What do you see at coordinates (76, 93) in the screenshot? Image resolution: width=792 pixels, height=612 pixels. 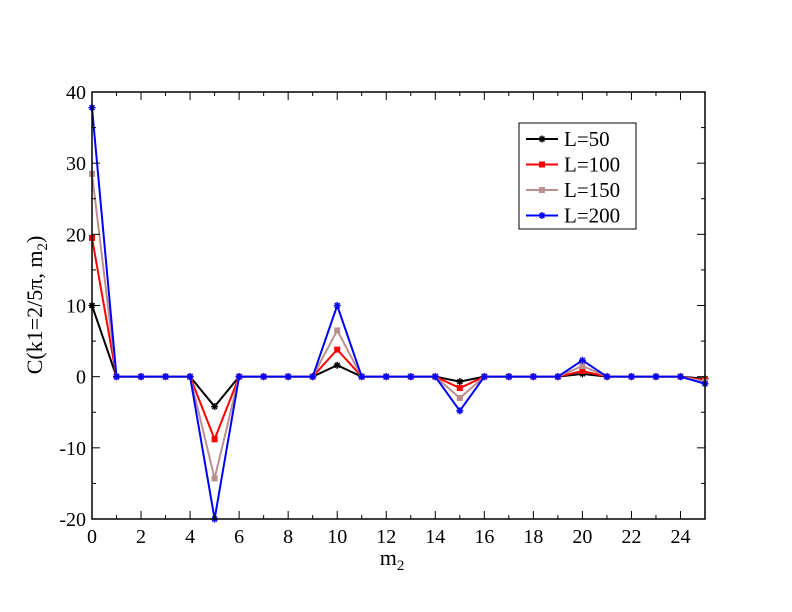 I see `y-tick-label: 40` at bounding box center [76, 93].